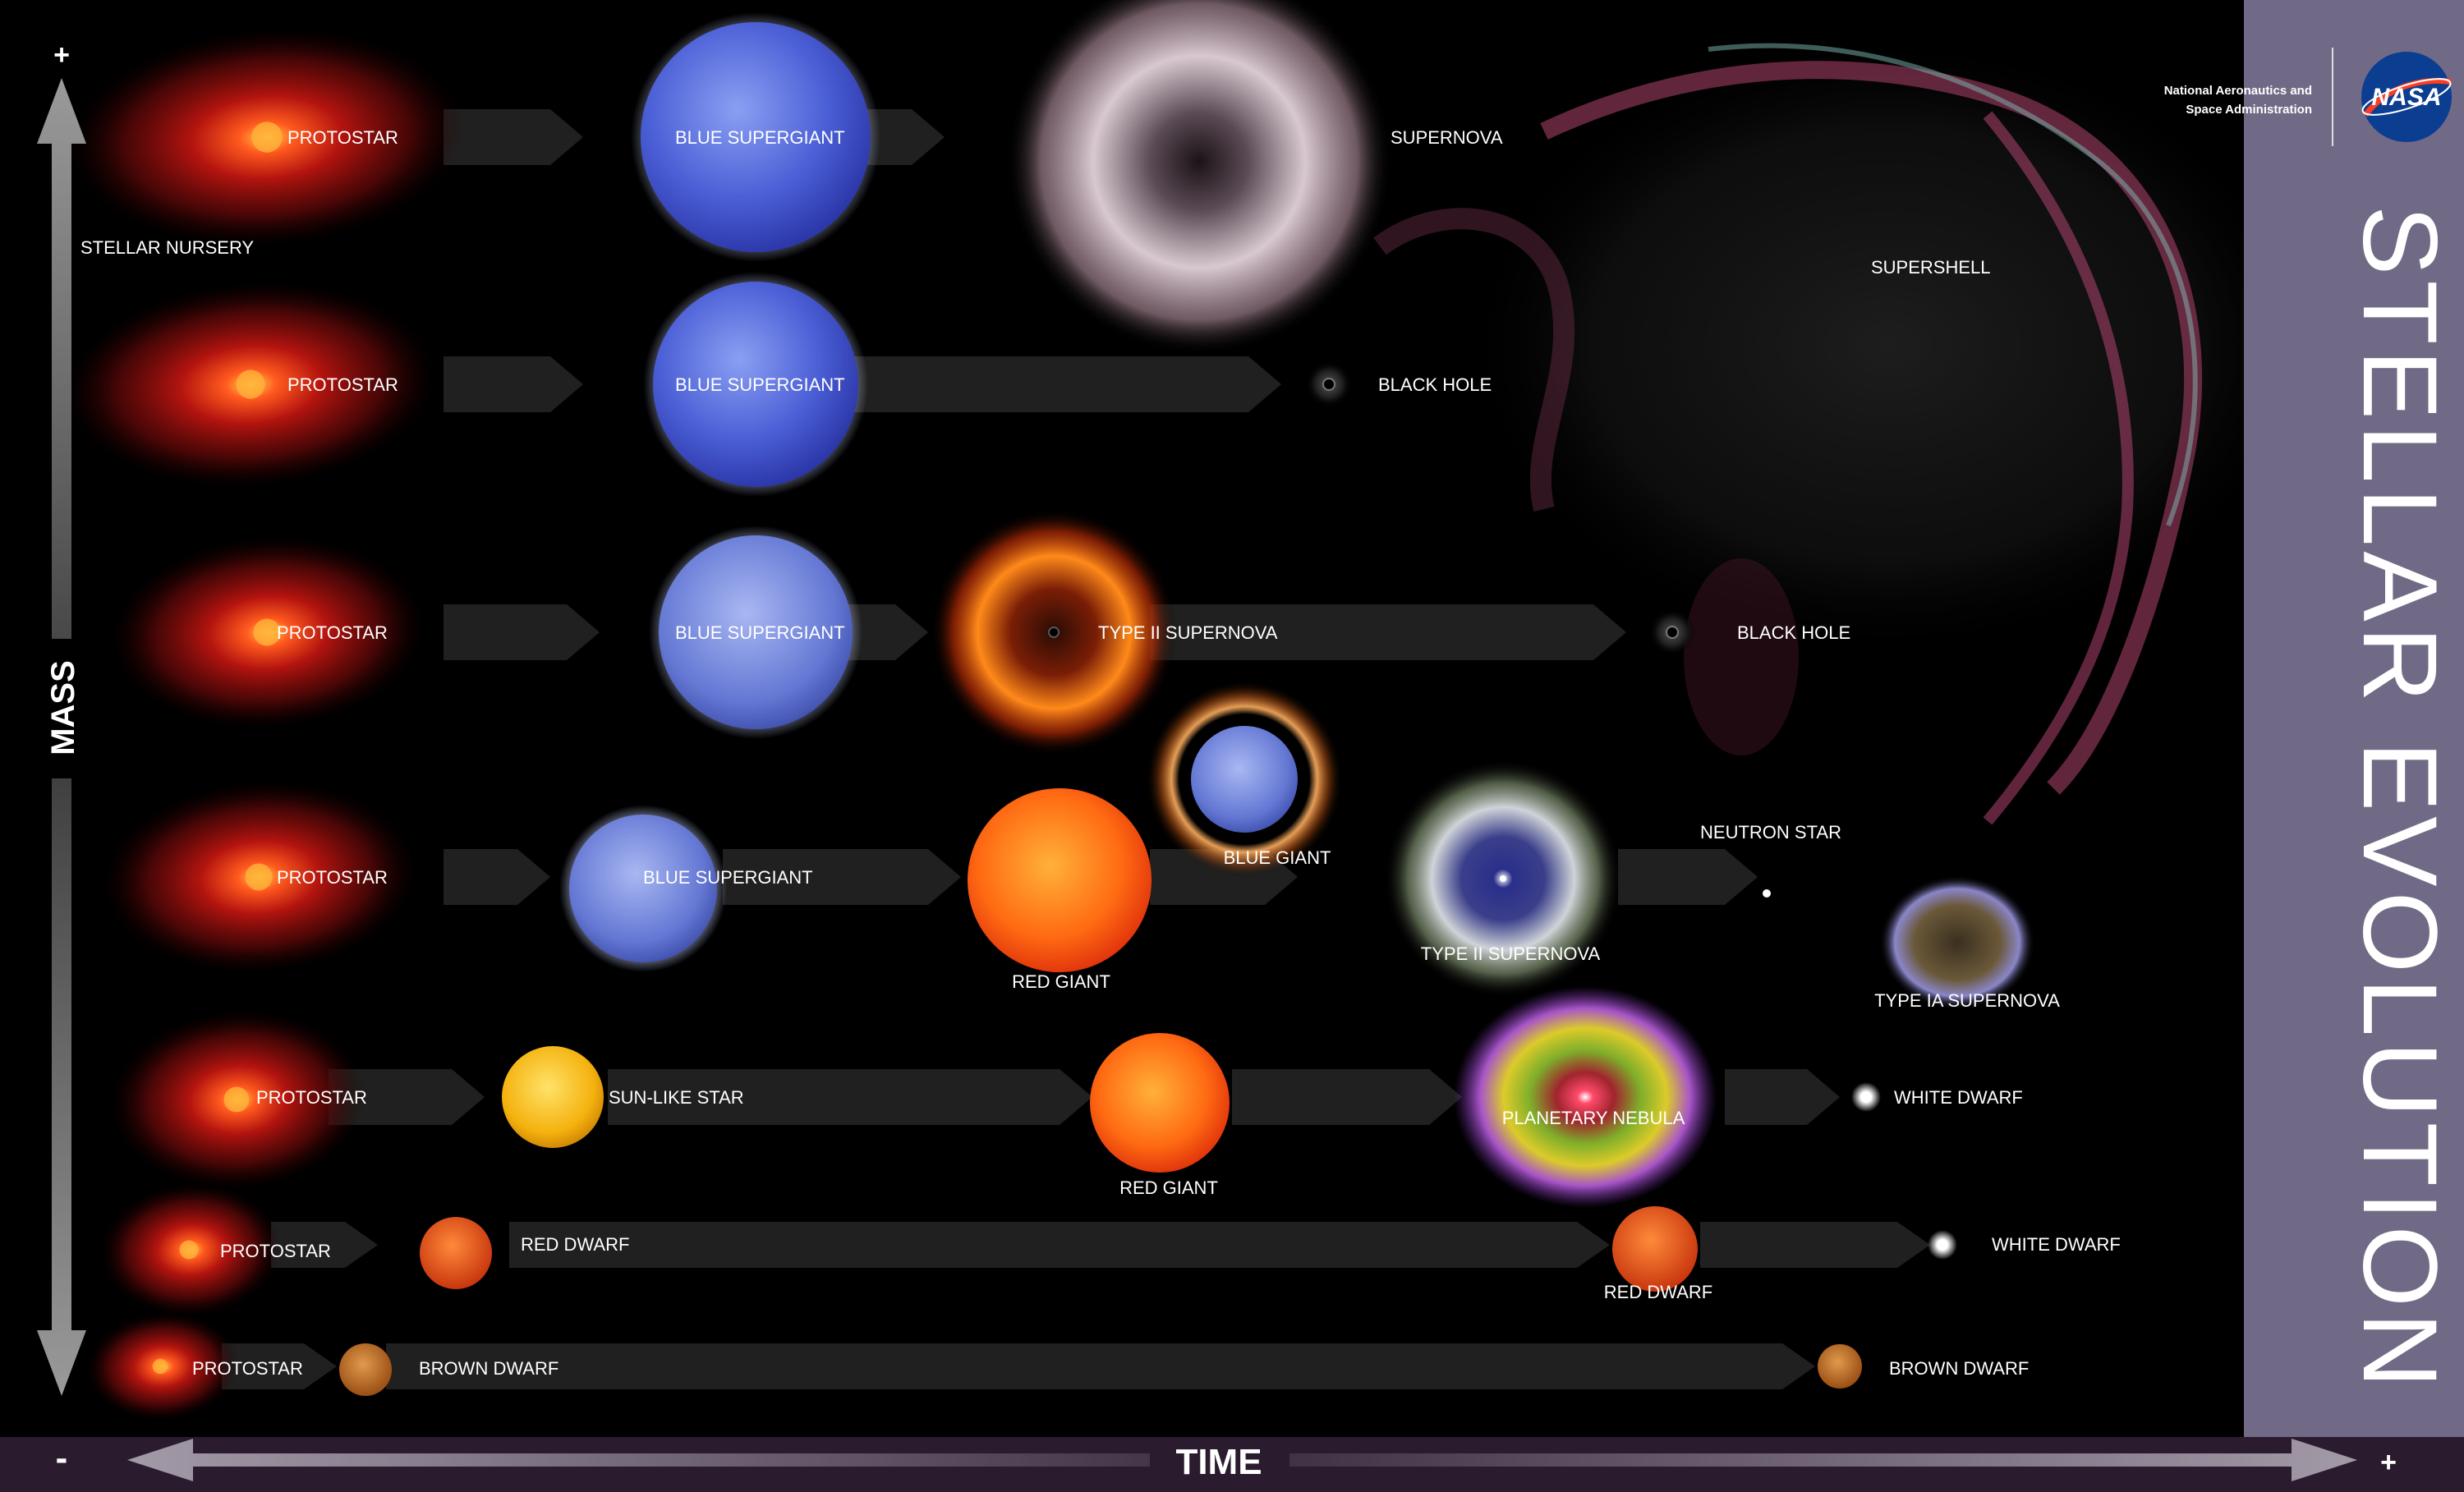  I want to click on nasa-logo-text: NASA, so click(2406, 97).